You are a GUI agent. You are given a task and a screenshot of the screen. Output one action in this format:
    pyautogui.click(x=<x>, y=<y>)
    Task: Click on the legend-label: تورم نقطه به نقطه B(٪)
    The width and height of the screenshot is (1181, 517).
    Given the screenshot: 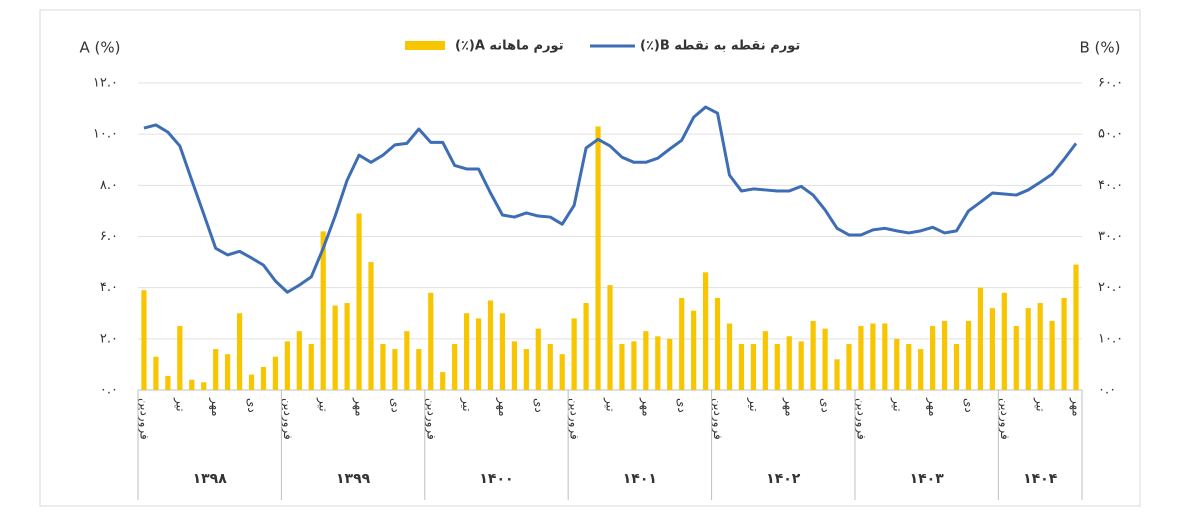 What is the action you would take?
    pyautogui.click(x=720, y=46)
    